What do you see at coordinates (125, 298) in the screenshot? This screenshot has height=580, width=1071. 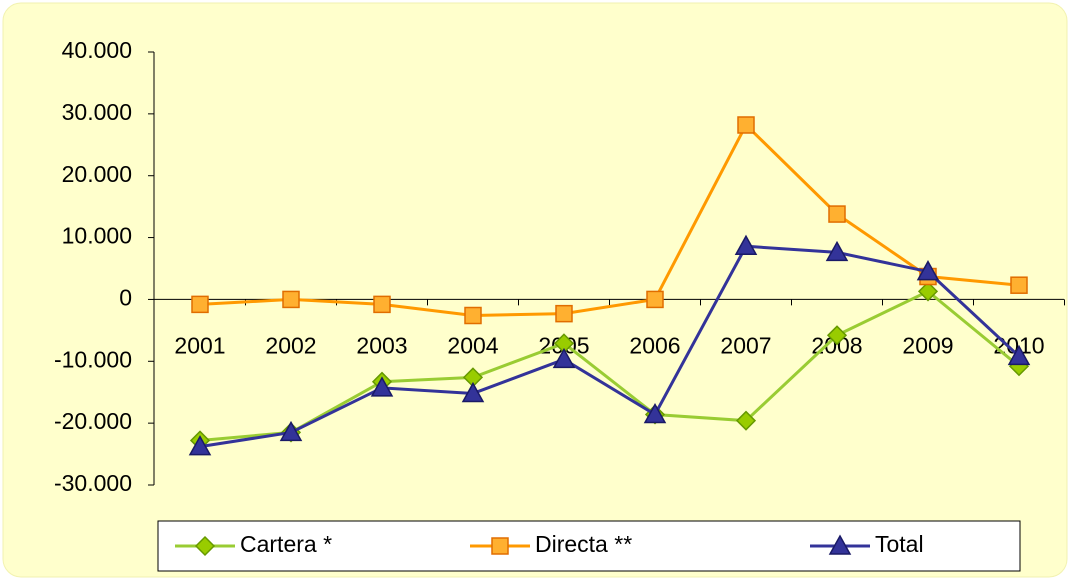 I see `y-tick-label: 0` at bounding box center [125, 298].